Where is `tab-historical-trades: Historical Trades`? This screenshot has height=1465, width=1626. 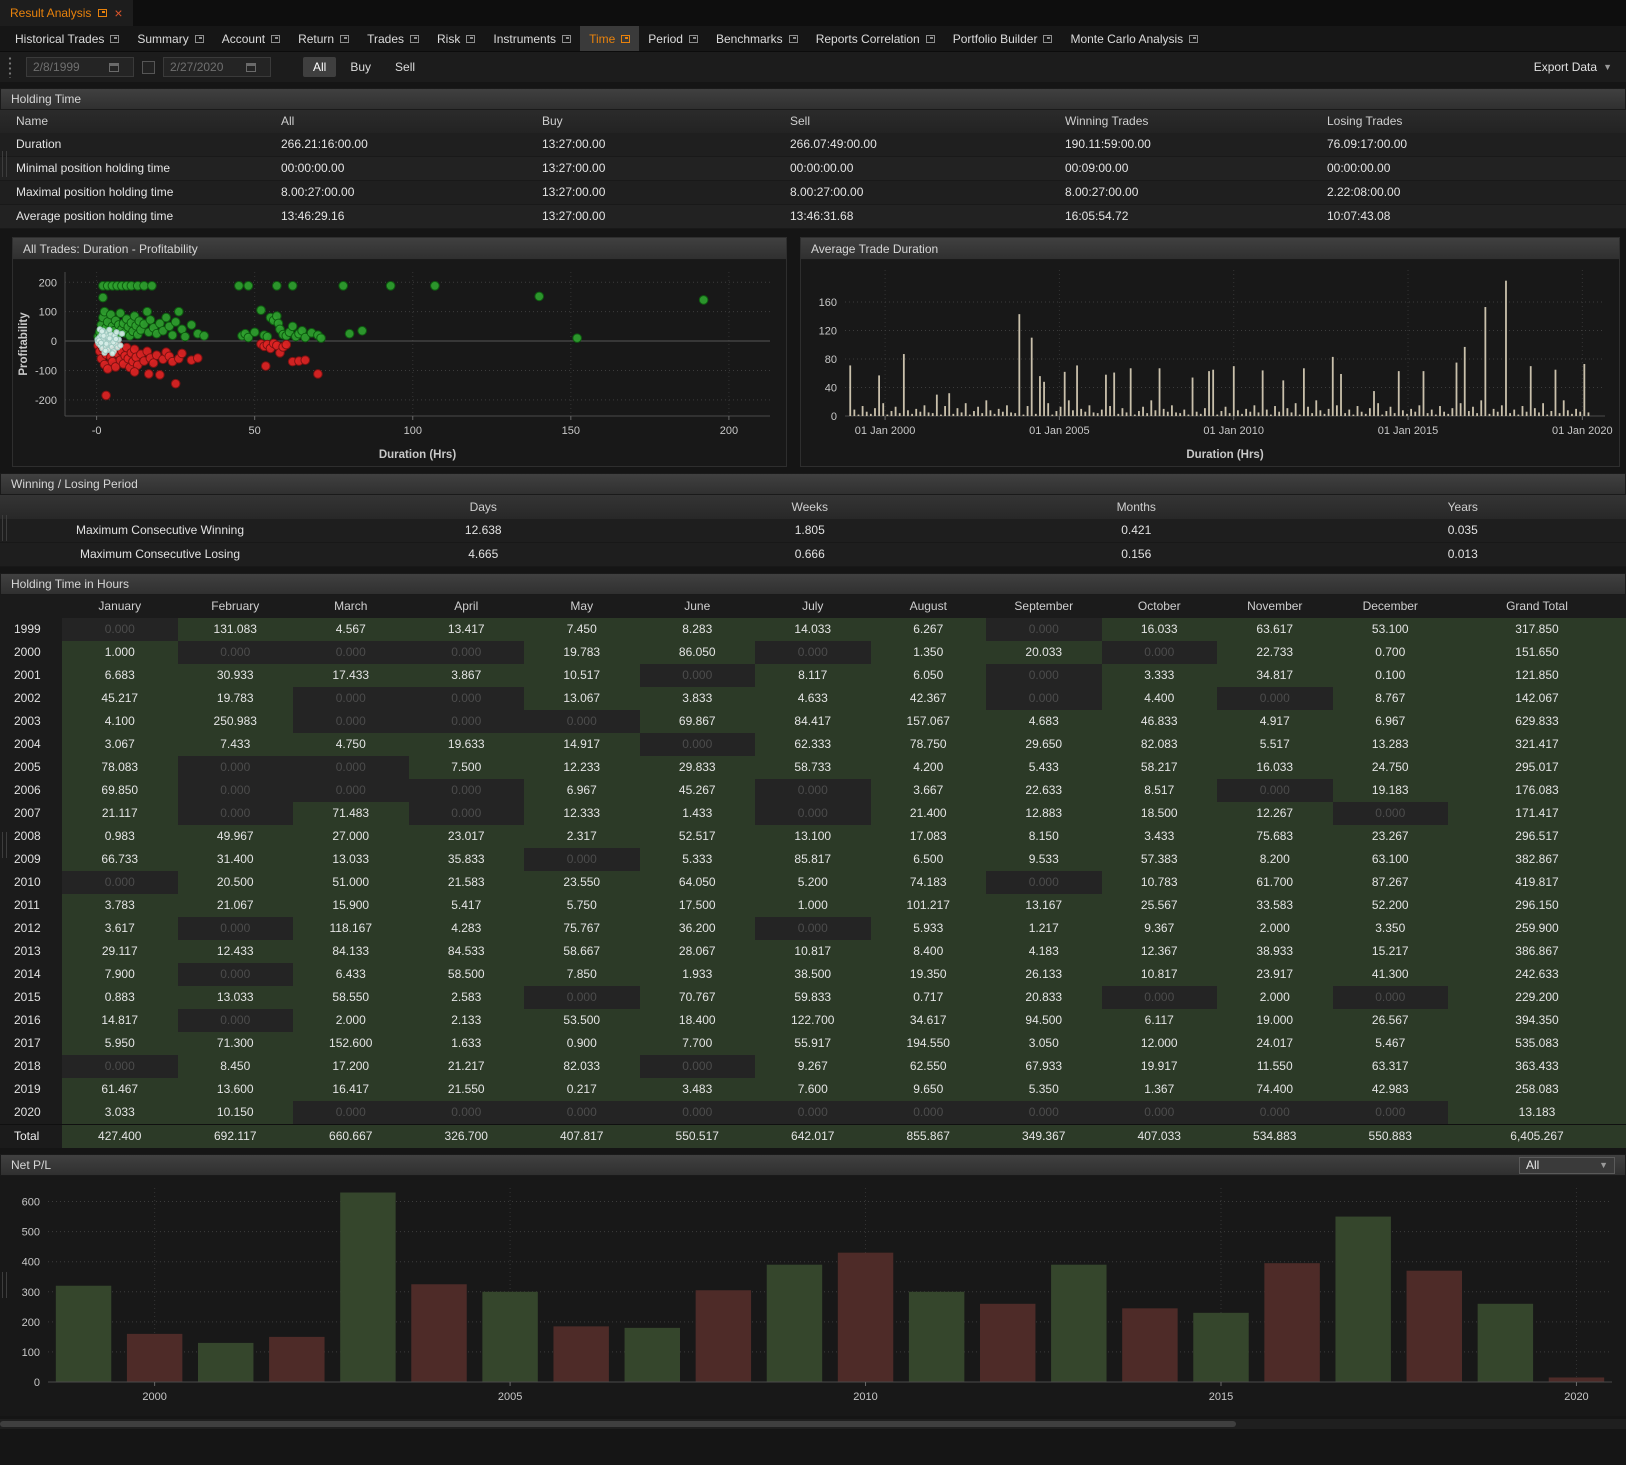
tab-historical-trades: Historical Trades is located at coordinates (67, 38).